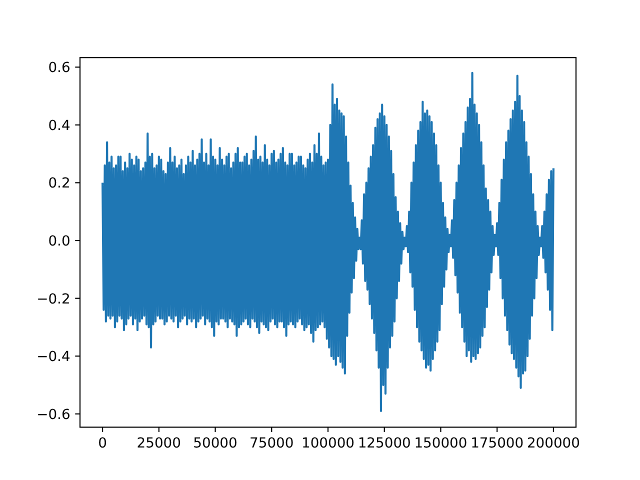 The image size is (640, 480). Describe the element at coordinates (553, 443) in the screenshot. I see `x-tick-label: 200000` at that location.